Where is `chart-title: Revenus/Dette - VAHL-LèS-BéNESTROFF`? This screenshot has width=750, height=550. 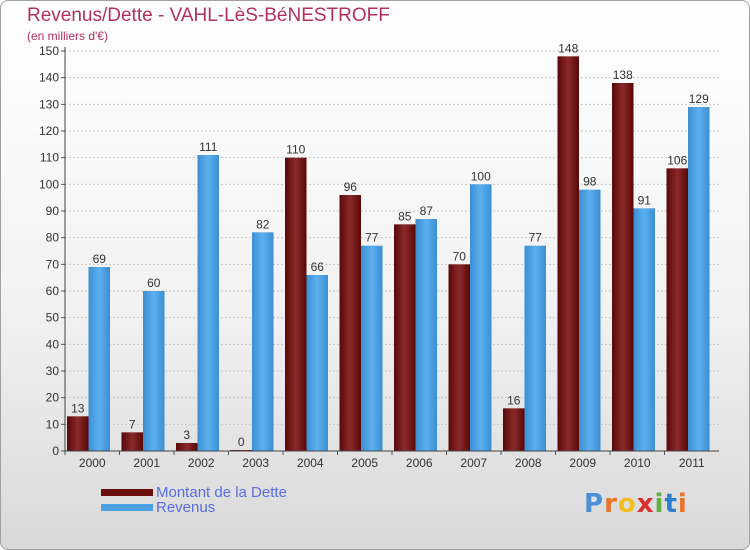 chart-title: Revenus/Dette - VAHL-LèS-BéNESTROFF is located at coordinates (208, 15).